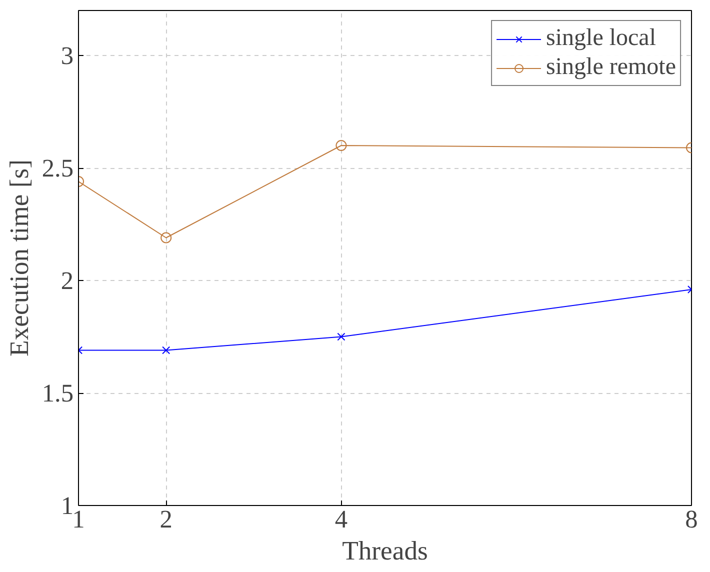 The image size is (710, 572). I want to click on x-axis-title: Threads, so click(385, 551).